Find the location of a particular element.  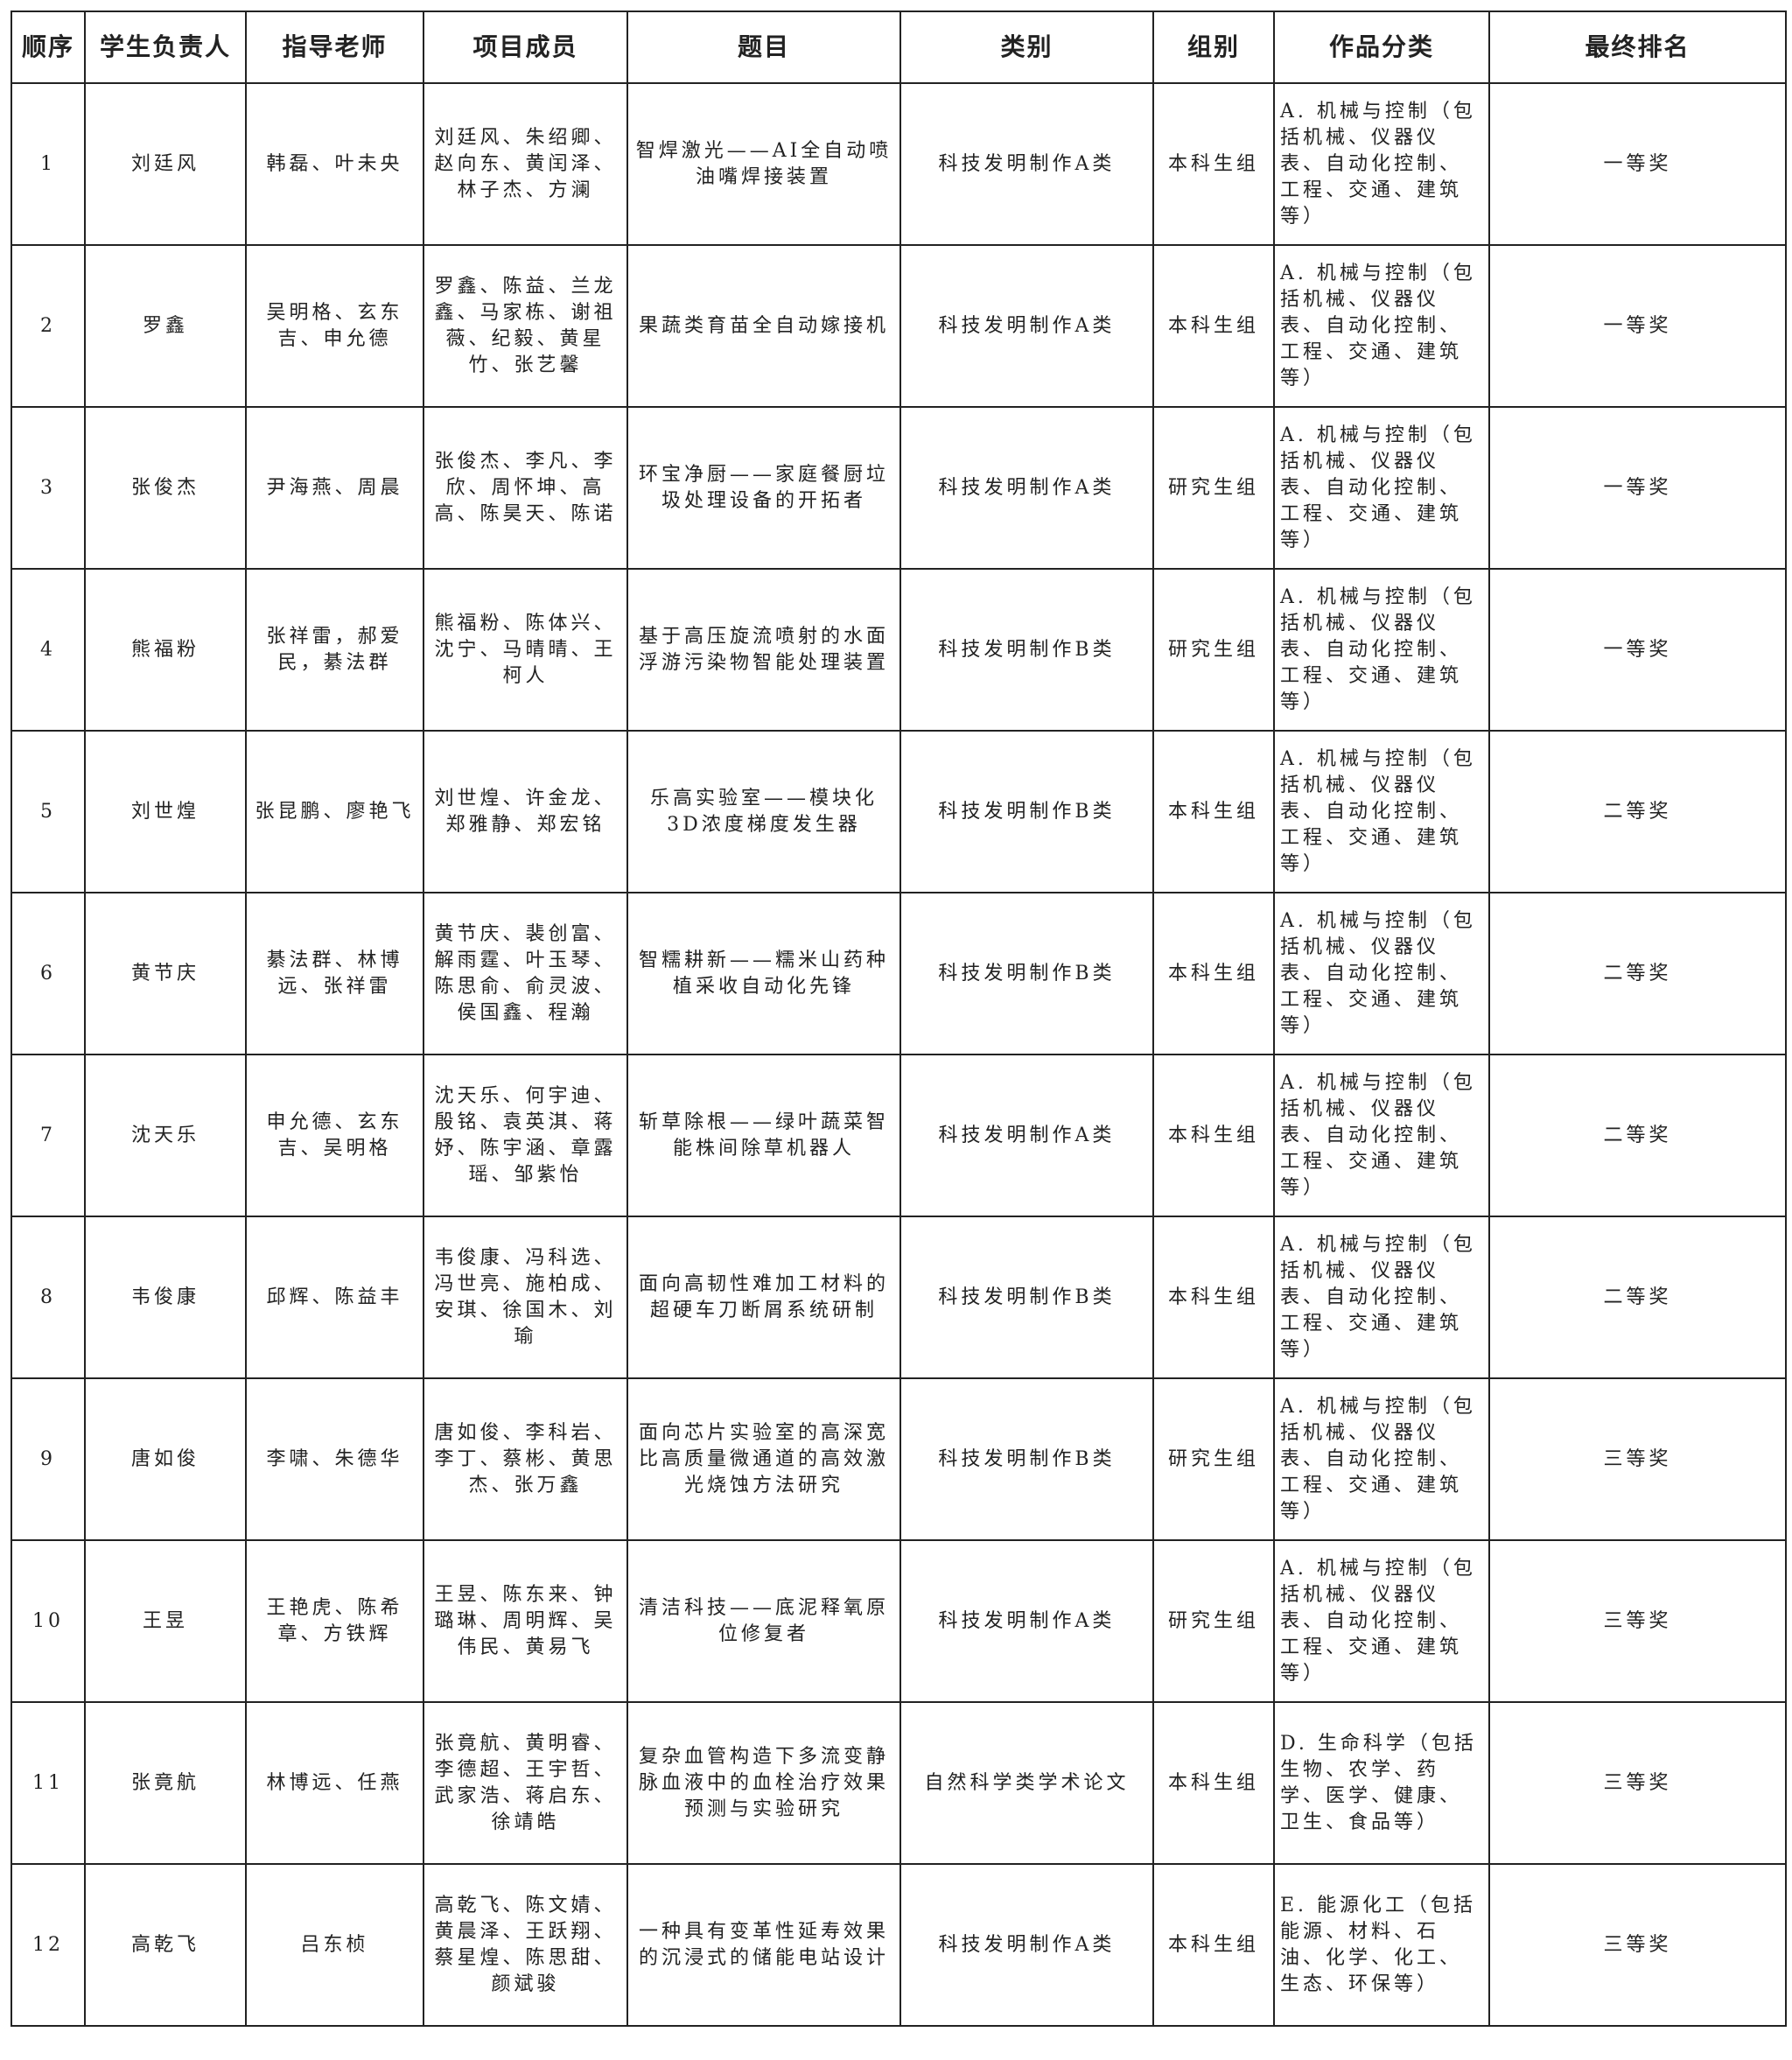

cell-no: 4 is located at coordinates (48, 650).